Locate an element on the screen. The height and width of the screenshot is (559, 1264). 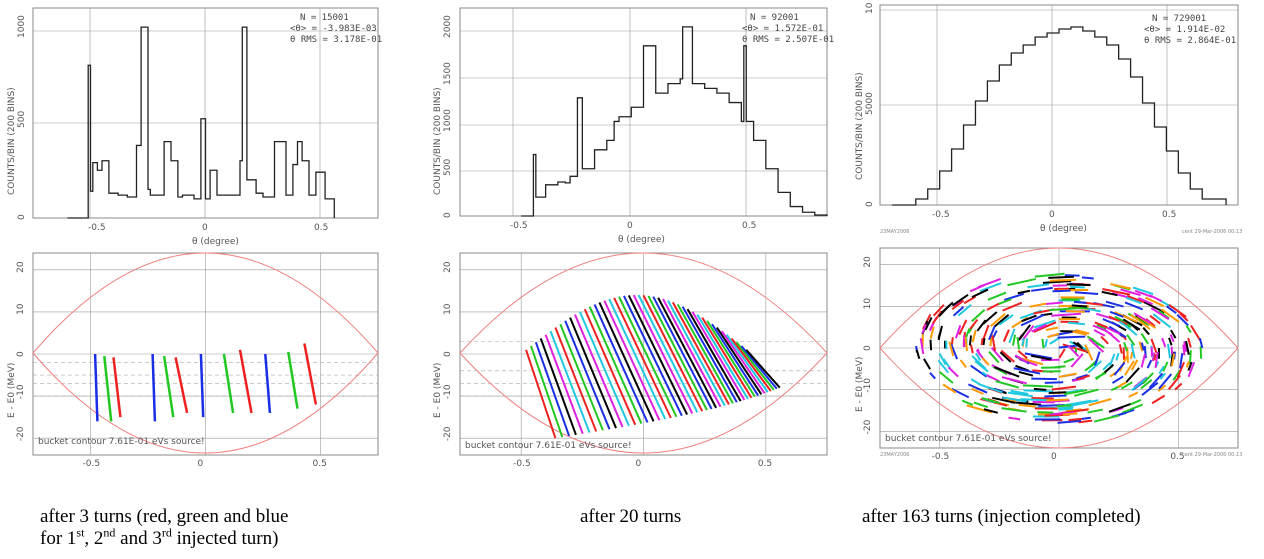
phase-plot-1-grid is located at coordinates (205, 354).